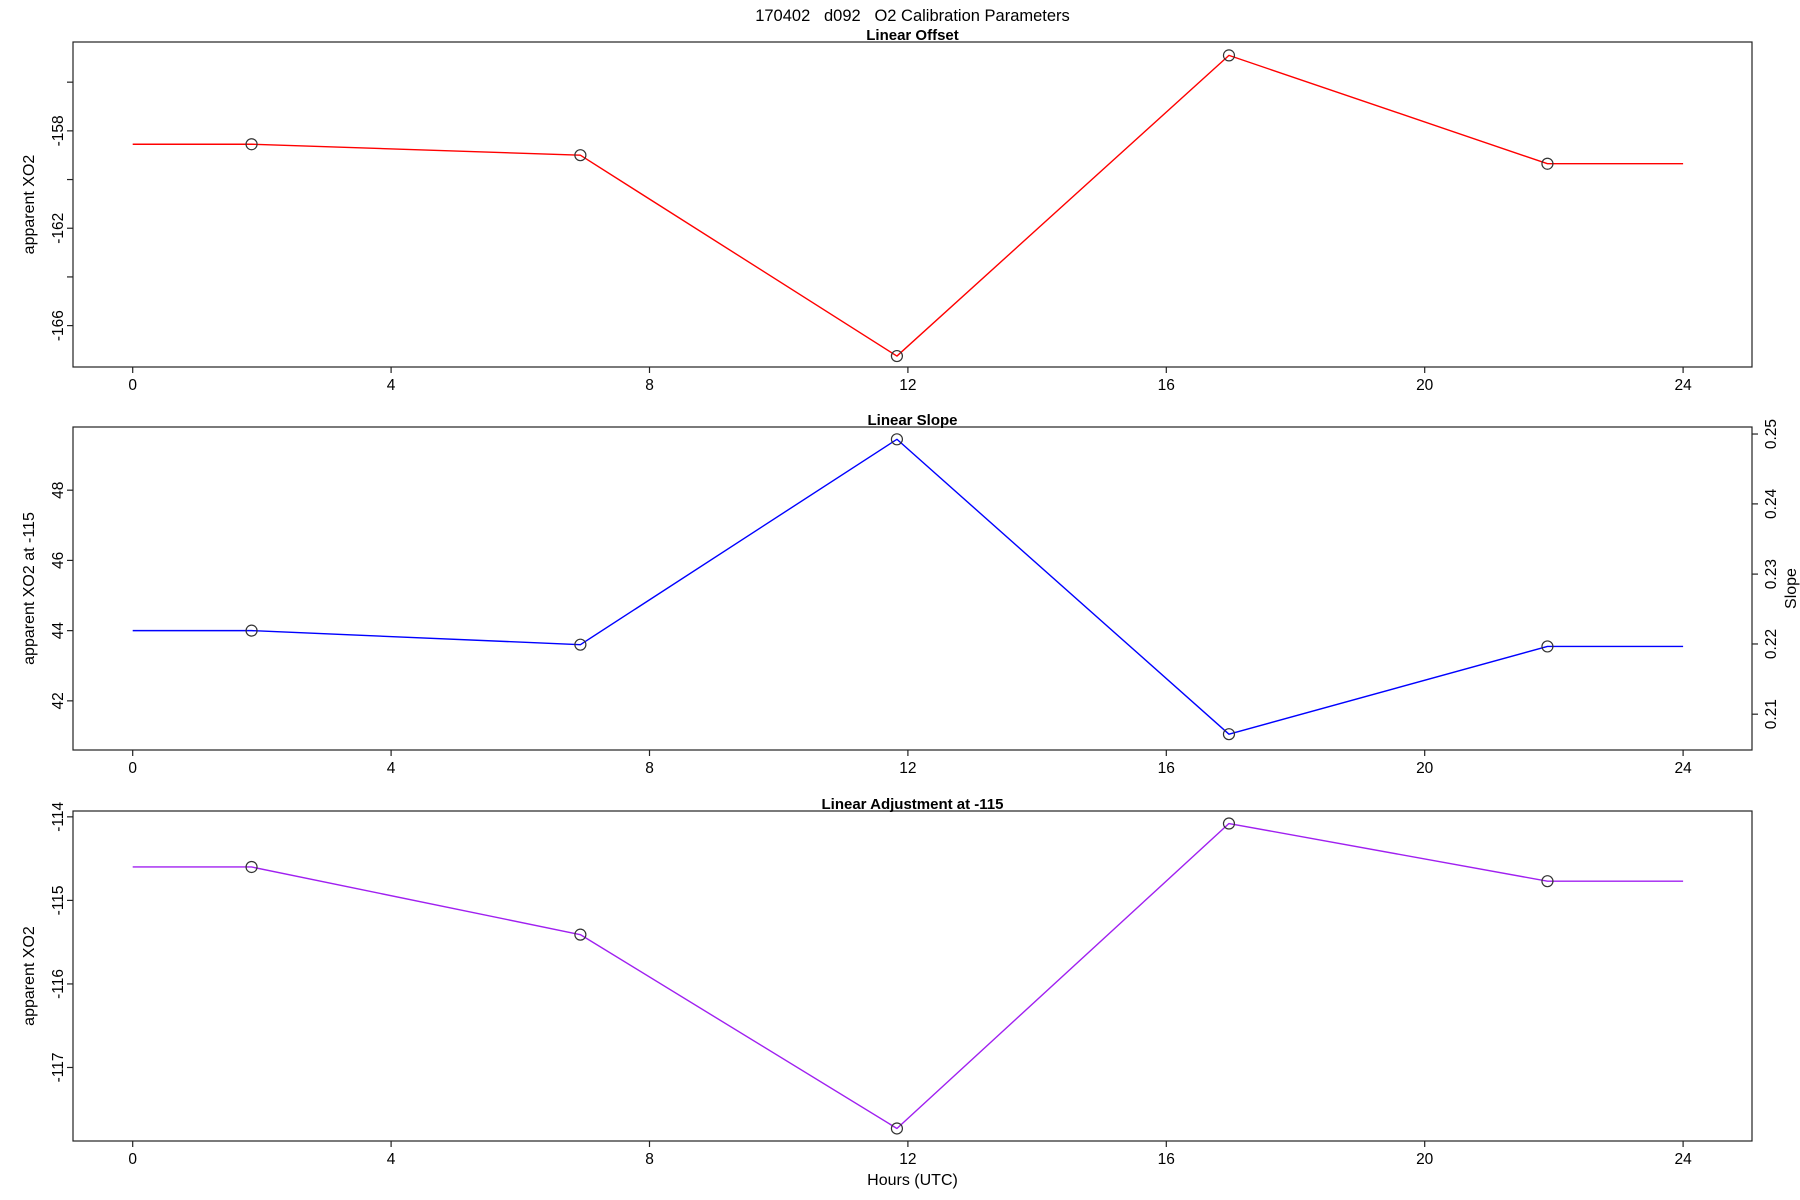 This screenshot has height=1200, width=1800. Describe the element at coordinates (58, 130) in the screenshot. I see `y-tick-label: -158` at that location.